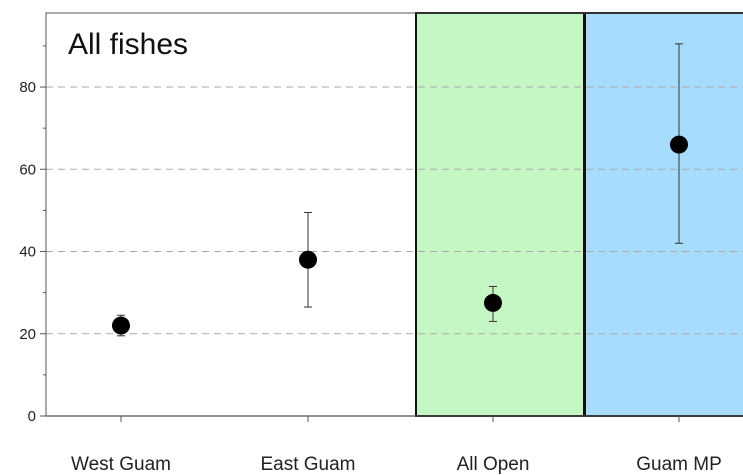  What do you see at coordinates (32, 416) in the screenshot?
I see `y-tick-label: 0` at bounding box center [32, 416].